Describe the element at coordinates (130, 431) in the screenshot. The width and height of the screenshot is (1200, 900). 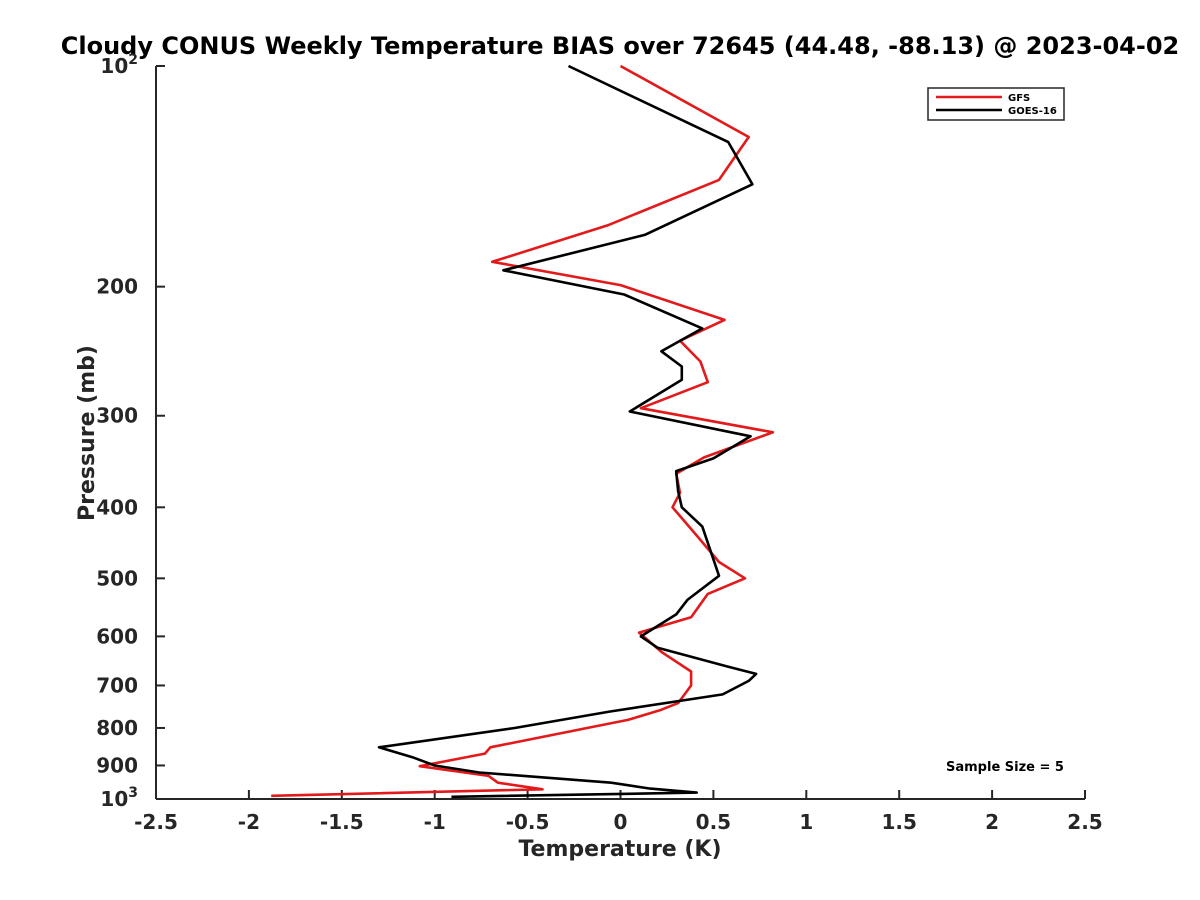
I see `y-ticks: 10² 200 300 400 500 600 700 800 900 10³` at that location.